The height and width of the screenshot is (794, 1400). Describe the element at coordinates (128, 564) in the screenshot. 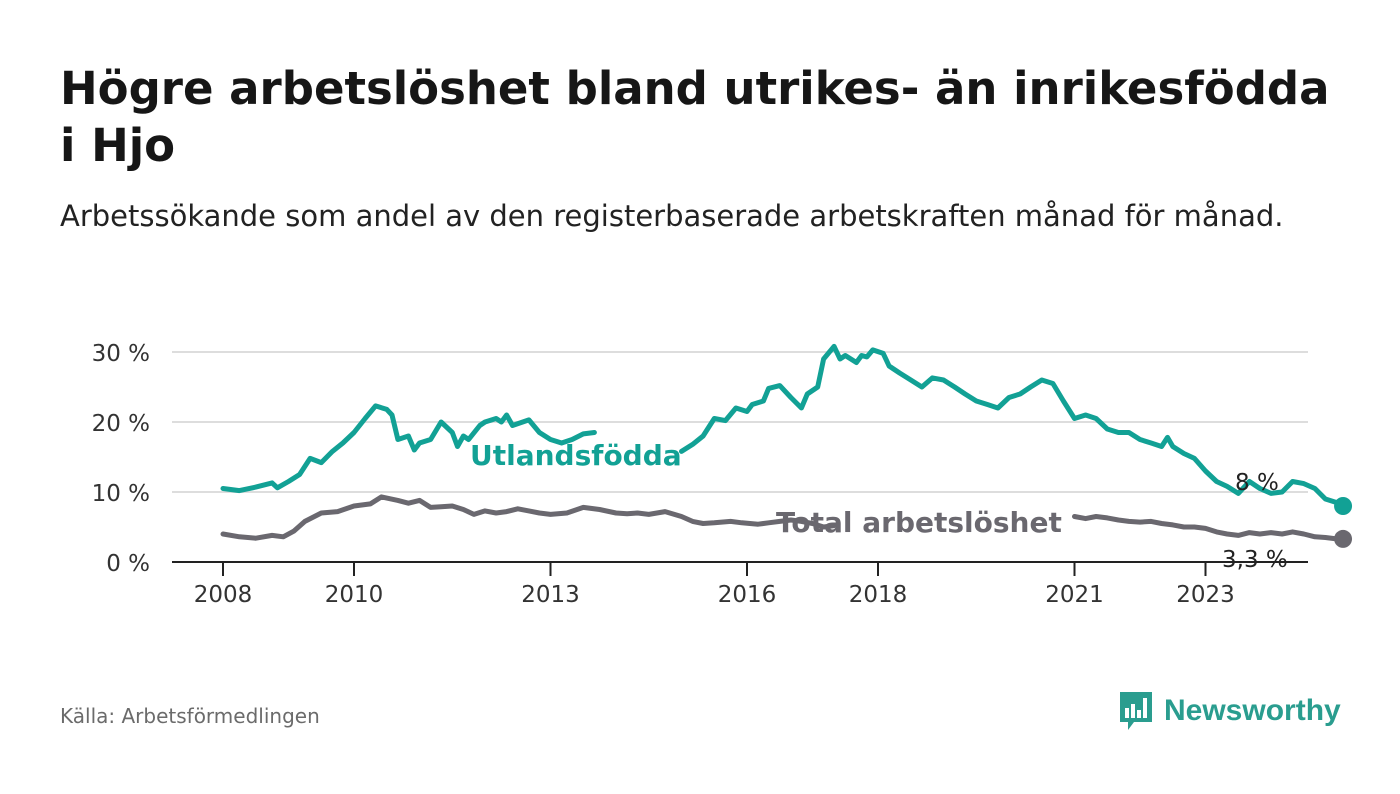

I see `y-tick-label: 0 %` at that location.